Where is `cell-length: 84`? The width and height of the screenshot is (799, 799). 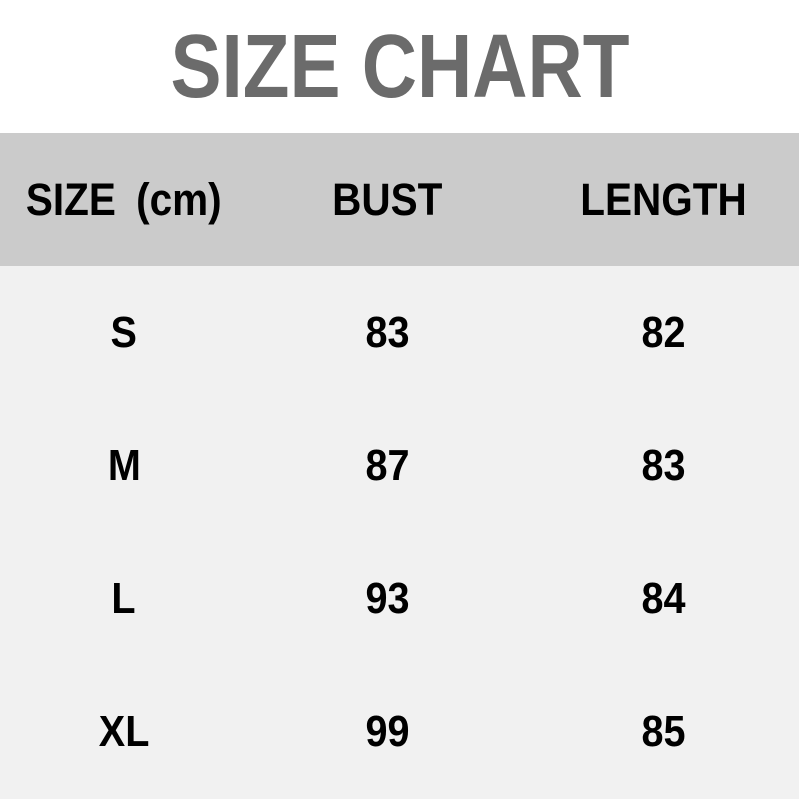 cell-length: 84 is located at coordinates (663, 599).